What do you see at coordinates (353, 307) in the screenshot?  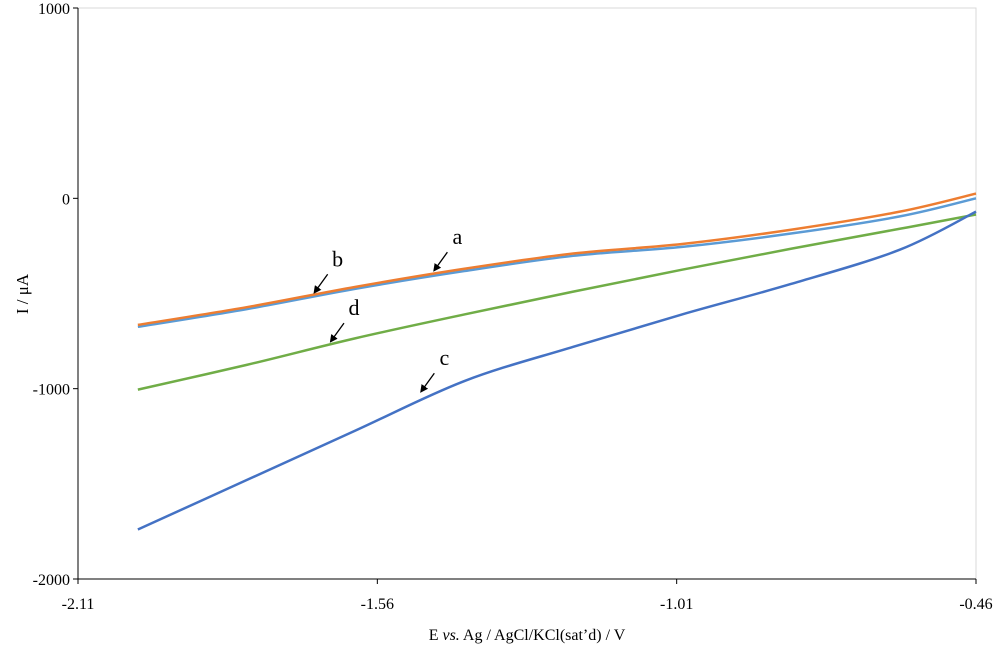 I see `annotation-label-d: d` at bounding box center [353, 307].